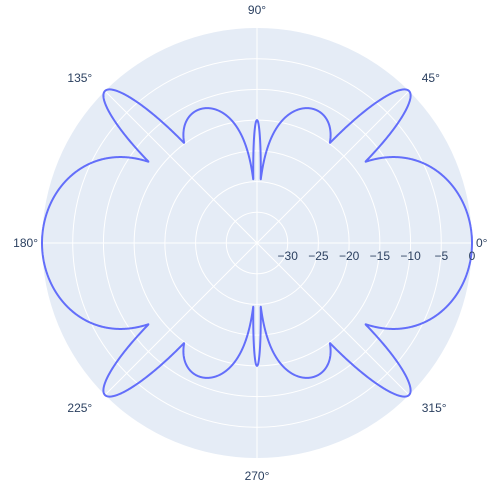 Image resolution: width=500 pixels, height=500 pixels. Describe the element at coordinates (472, 256) in the screenshot. I see `radial-tick-label: 0` at that location.